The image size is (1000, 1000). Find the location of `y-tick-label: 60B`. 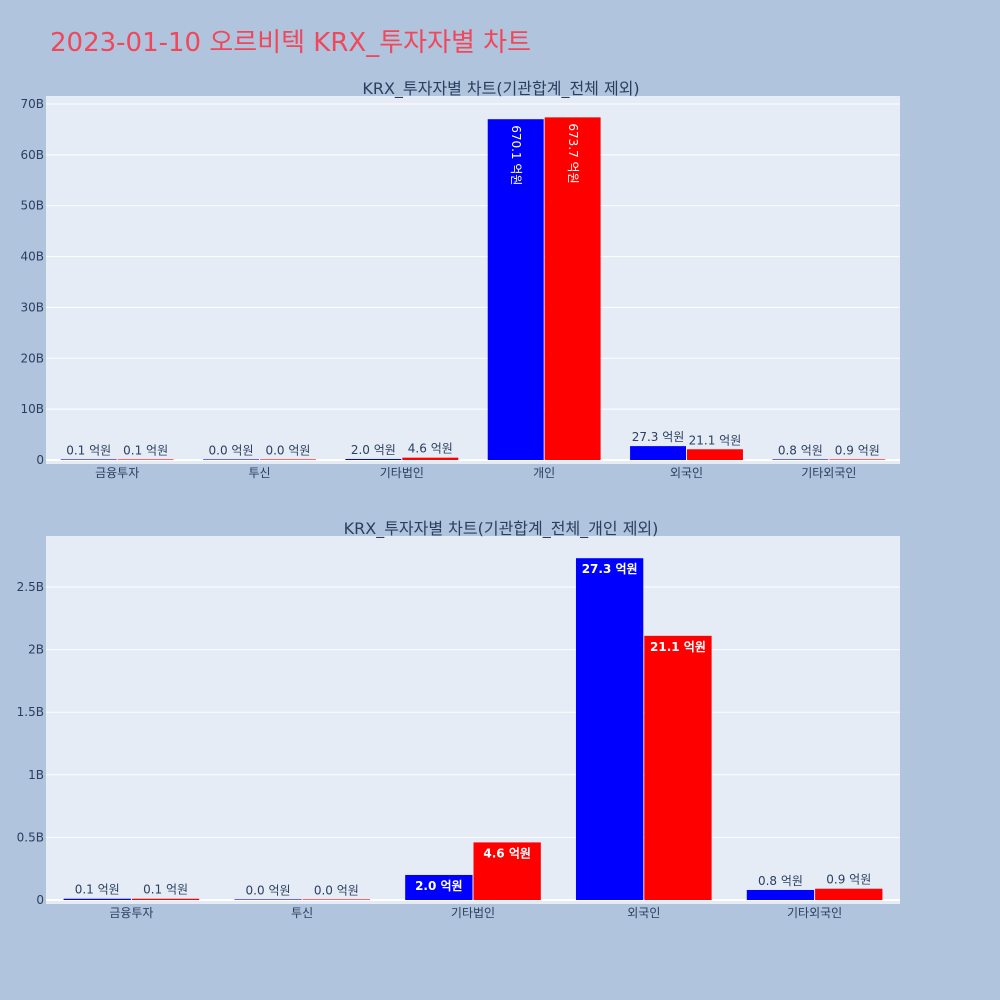

y-tick-label: 60B is located at coordinates (32, 155).